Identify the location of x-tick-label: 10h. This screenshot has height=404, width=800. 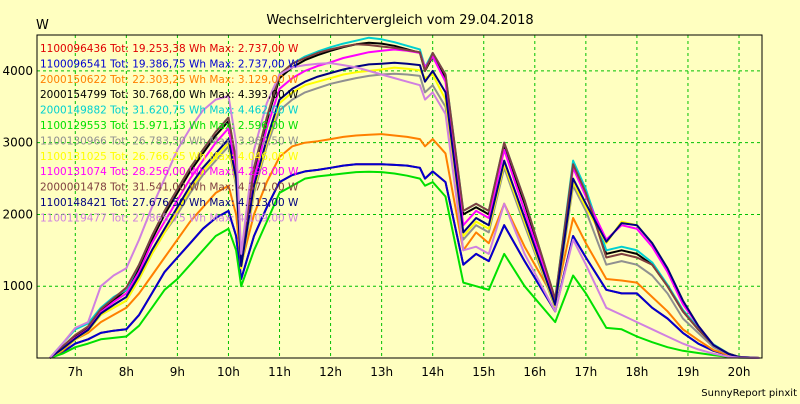
(228, 372).